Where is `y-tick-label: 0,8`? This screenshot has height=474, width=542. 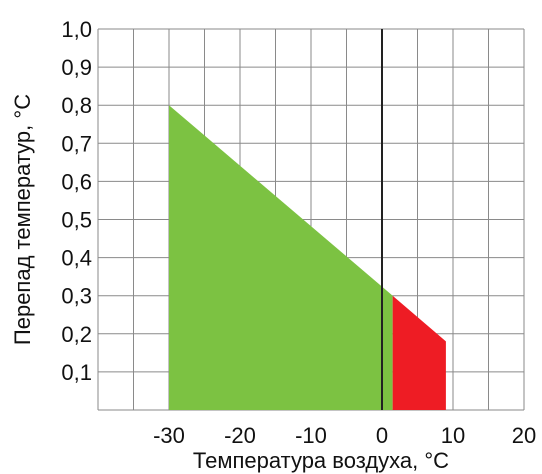
y-tick-label: 0,8 is located at coordinates (76, 105).